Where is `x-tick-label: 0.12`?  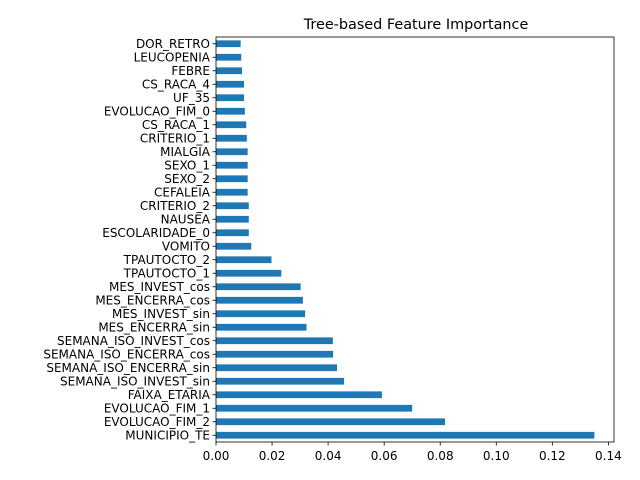
x-tick-label: 0.12 is located at coordinates (552, 456).